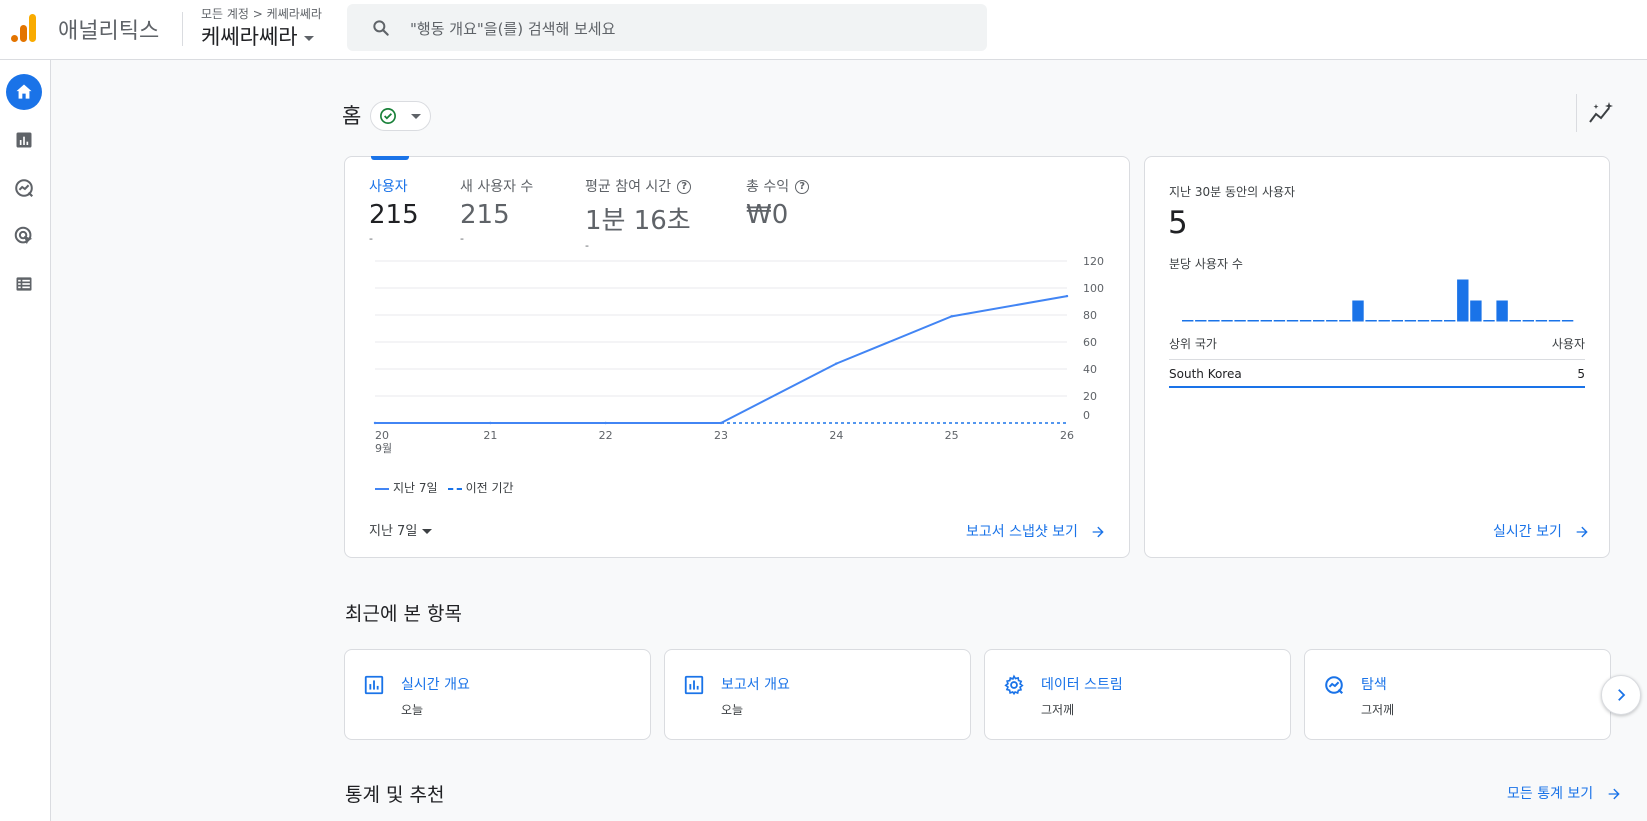 The width and height of the screenshot is (1647, 821). Describe the element at coordinates (25, 440) in the screenshot. I see `left-nav` at that location.